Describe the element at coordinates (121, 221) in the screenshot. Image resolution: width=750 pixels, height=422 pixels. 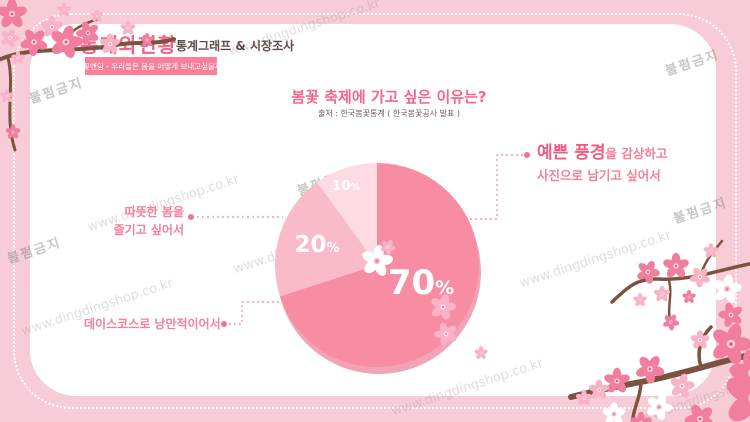
I see `callout-label-warm-spring: 따뜻한 봄을 즐기고 싶어서` at that location.